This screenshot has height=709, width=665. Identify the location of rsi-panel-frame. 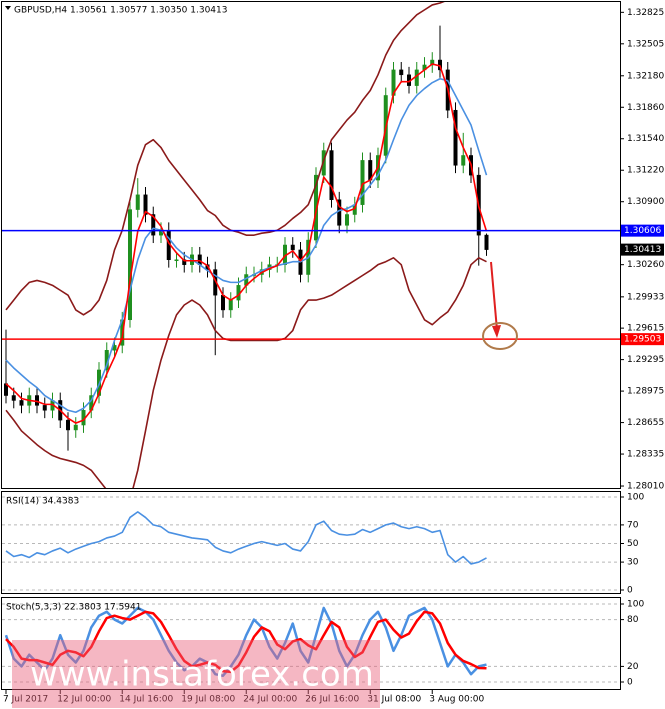
(311, 542).